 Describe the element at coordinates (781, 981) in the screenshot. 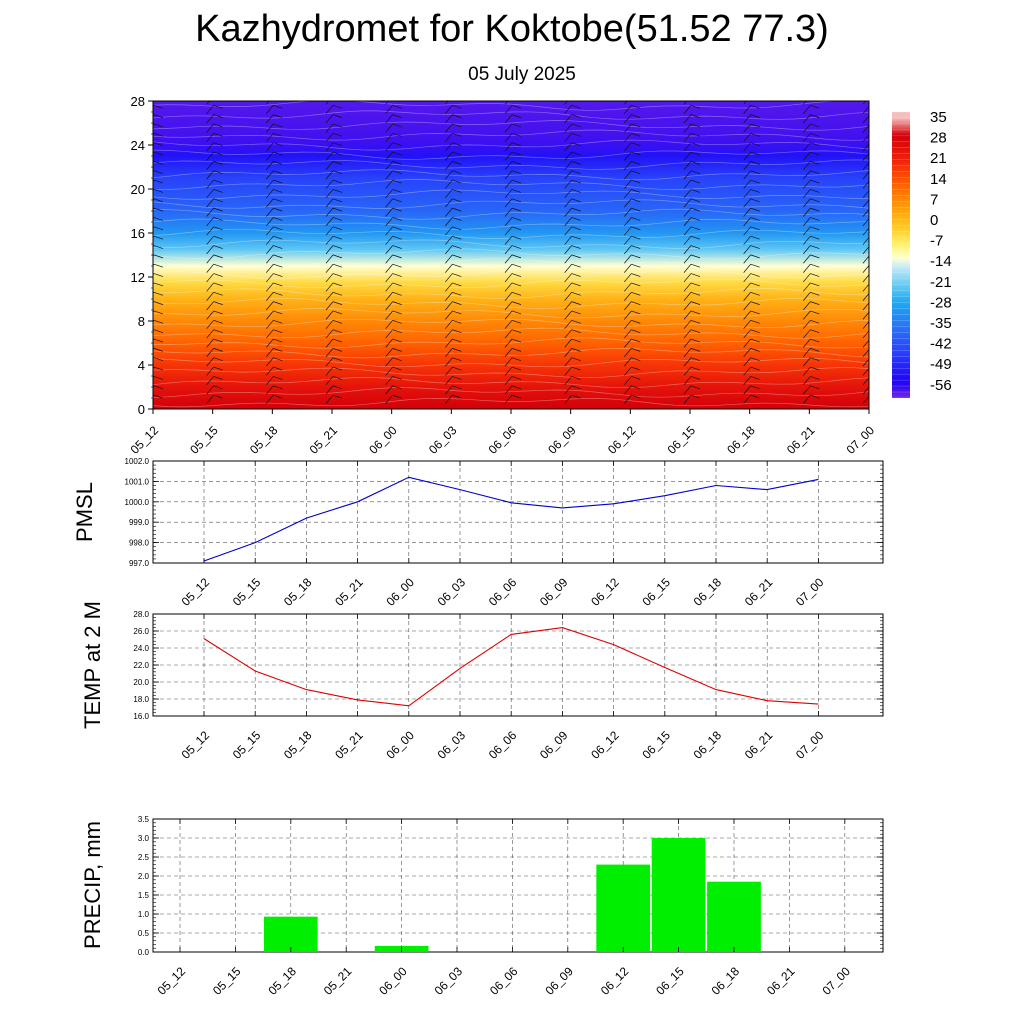

I see `x-tick-label: 06_21` at that location.